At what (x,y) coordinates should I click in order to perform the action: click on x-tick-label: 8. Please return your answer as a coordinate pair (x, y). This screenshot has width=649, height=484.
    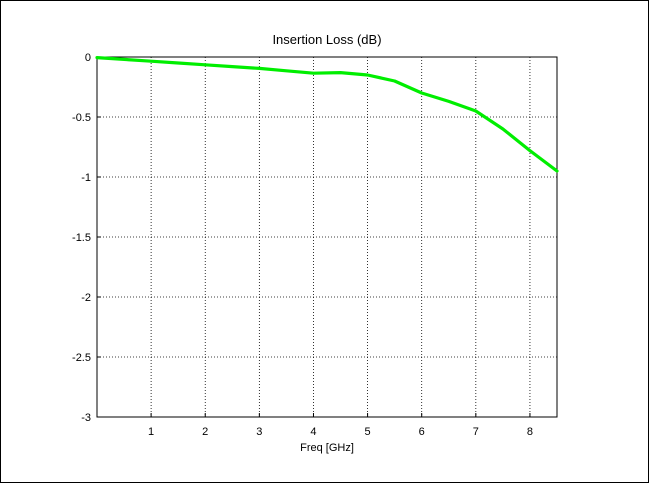
    Looking at the image, I should click on (530, 432).